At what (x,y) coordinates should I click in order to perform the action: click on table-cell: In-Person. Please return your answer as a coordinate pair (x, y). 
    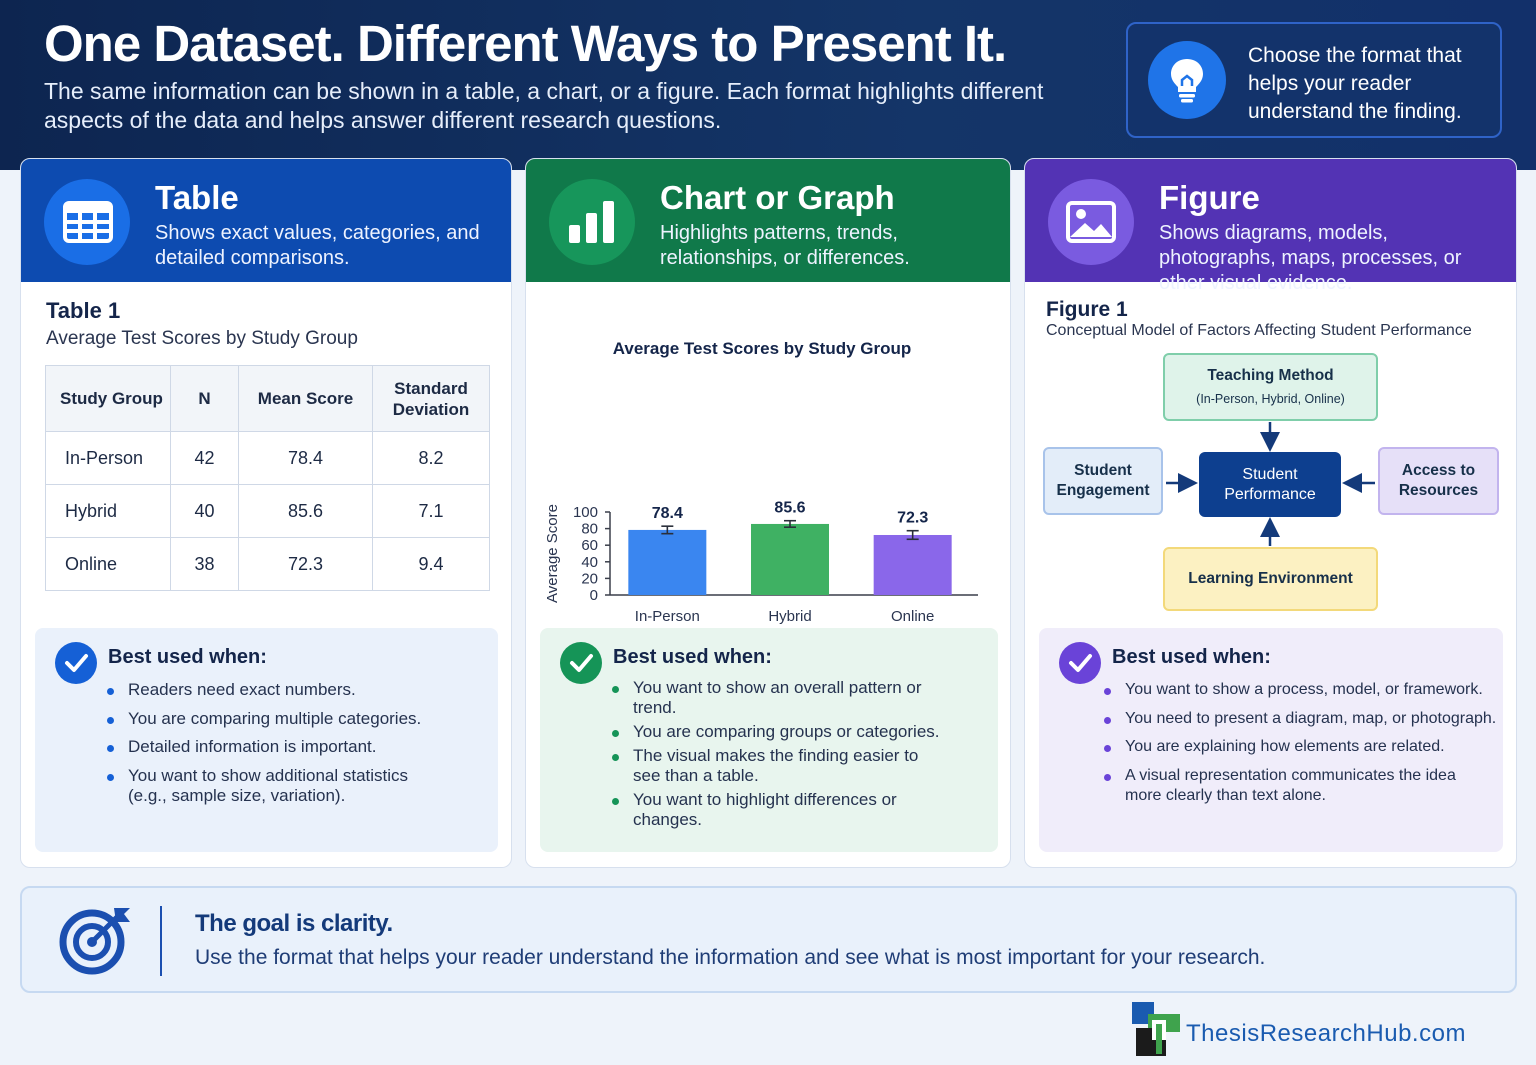
    Looking at the image, I should click on (108, 458).